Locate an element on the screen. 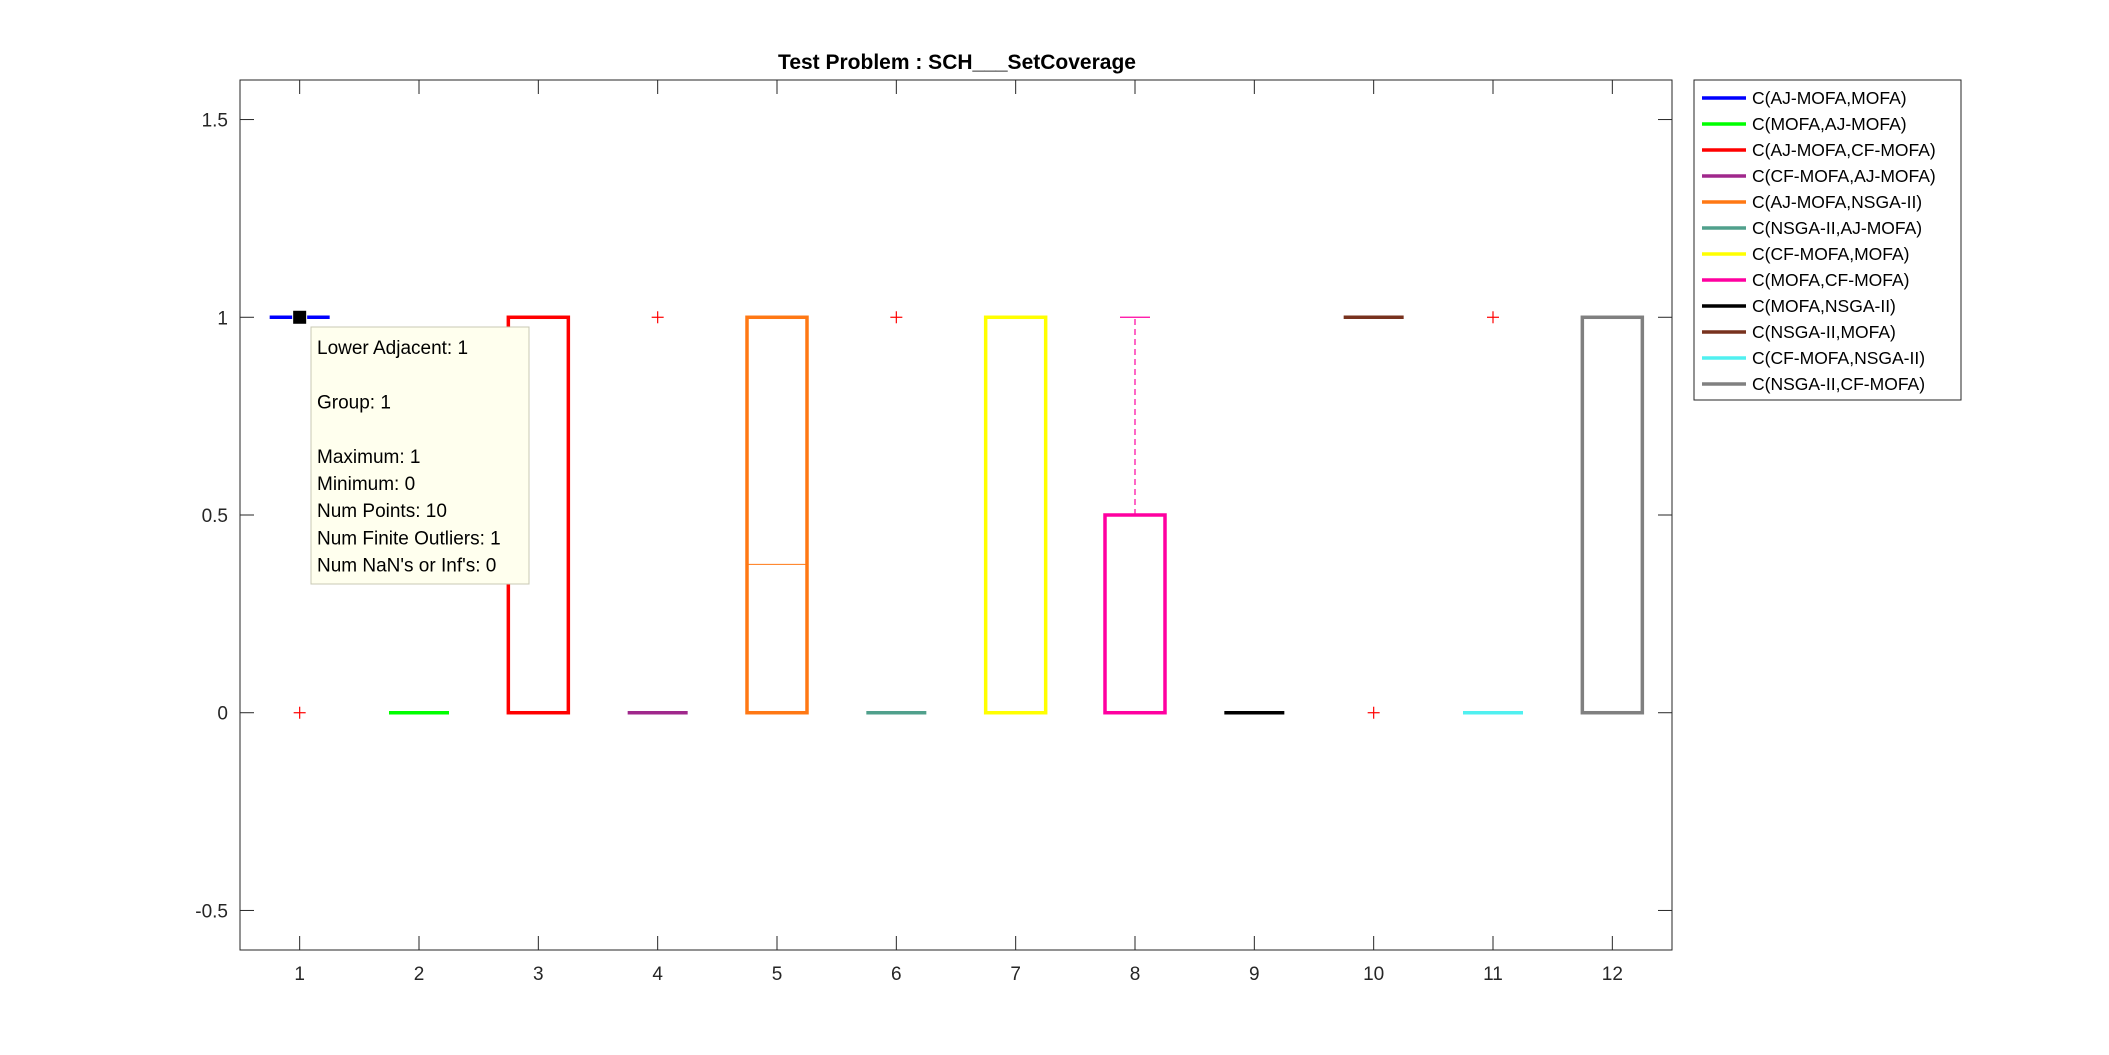  legend-item-6: C(NSGA-II,AJ-MOFA) is located at coordinates (1812, 228).